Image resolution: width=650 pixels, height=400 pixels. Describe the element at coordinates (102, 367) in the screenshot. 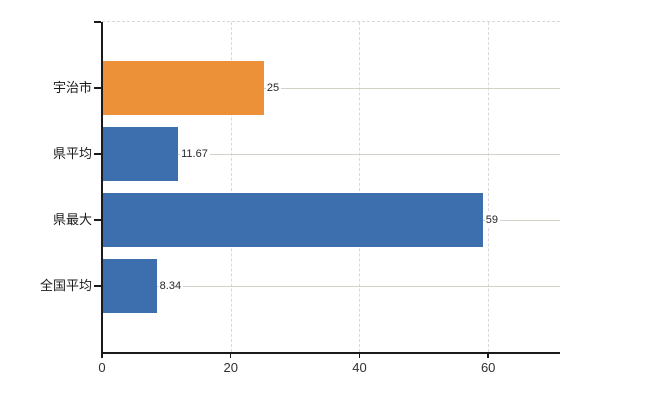

I see `x-tick-label: 0` at that location.